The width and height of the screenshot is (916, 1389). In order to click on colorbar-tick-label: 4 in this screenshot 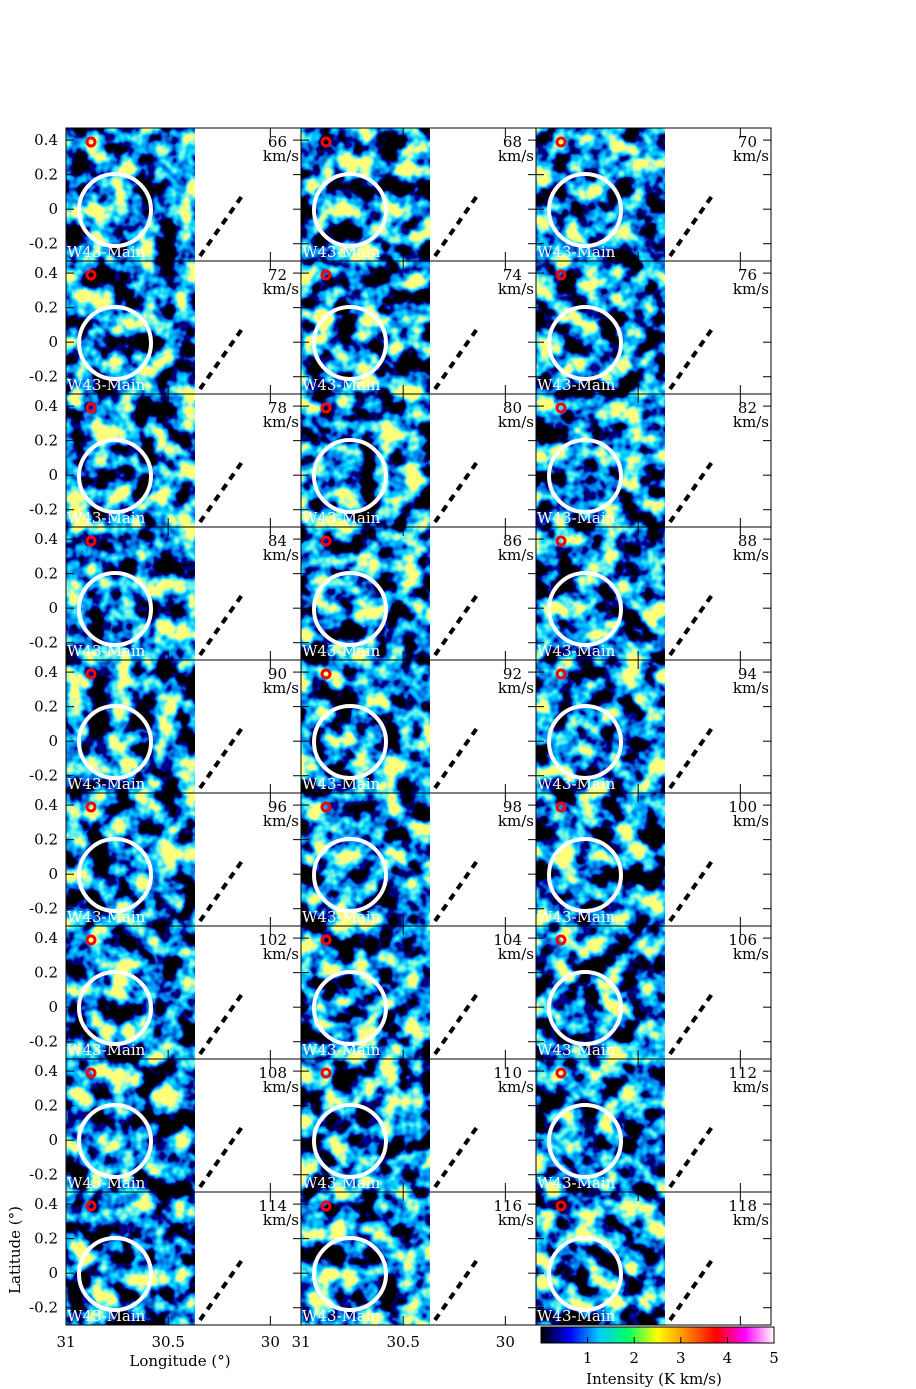, I will do `click(728, 1358)`.